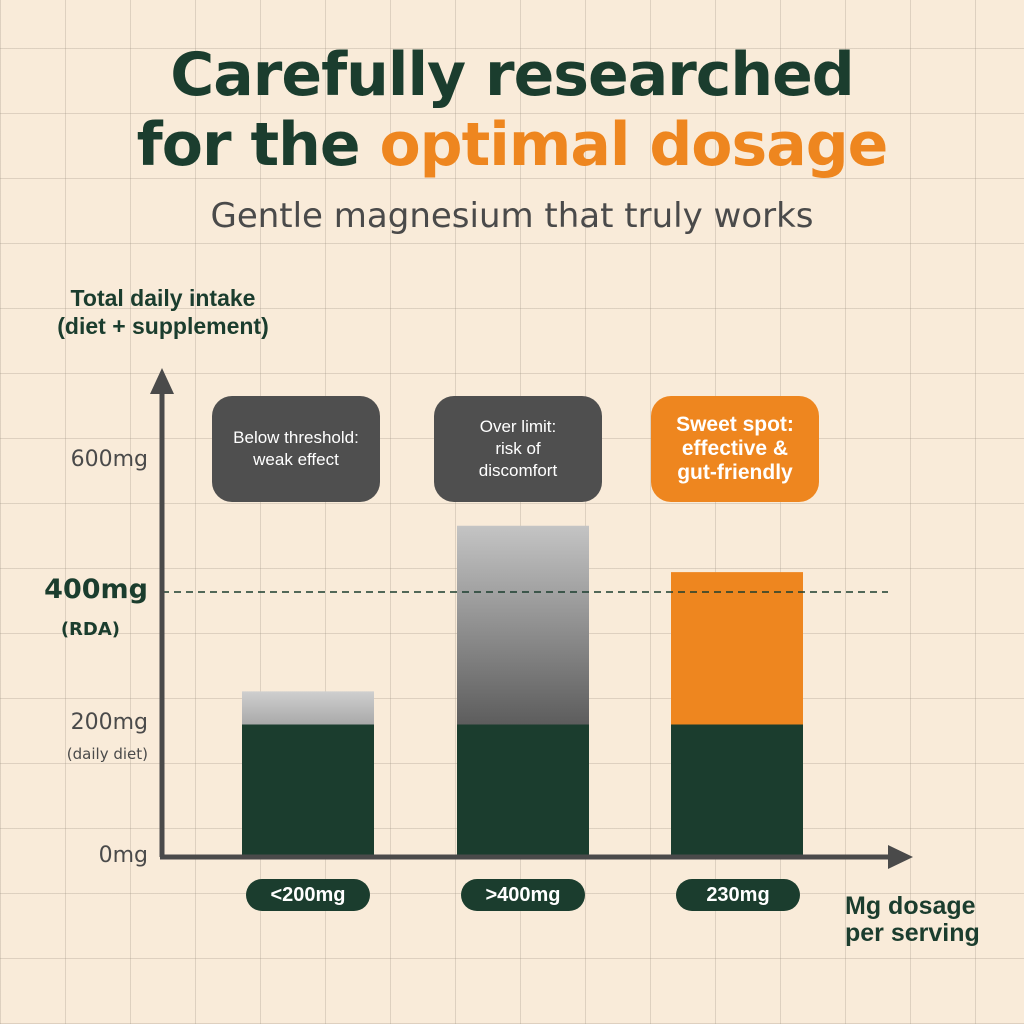  I want to click on y-tick-400mg-note: (RDA), so click(90, 629).